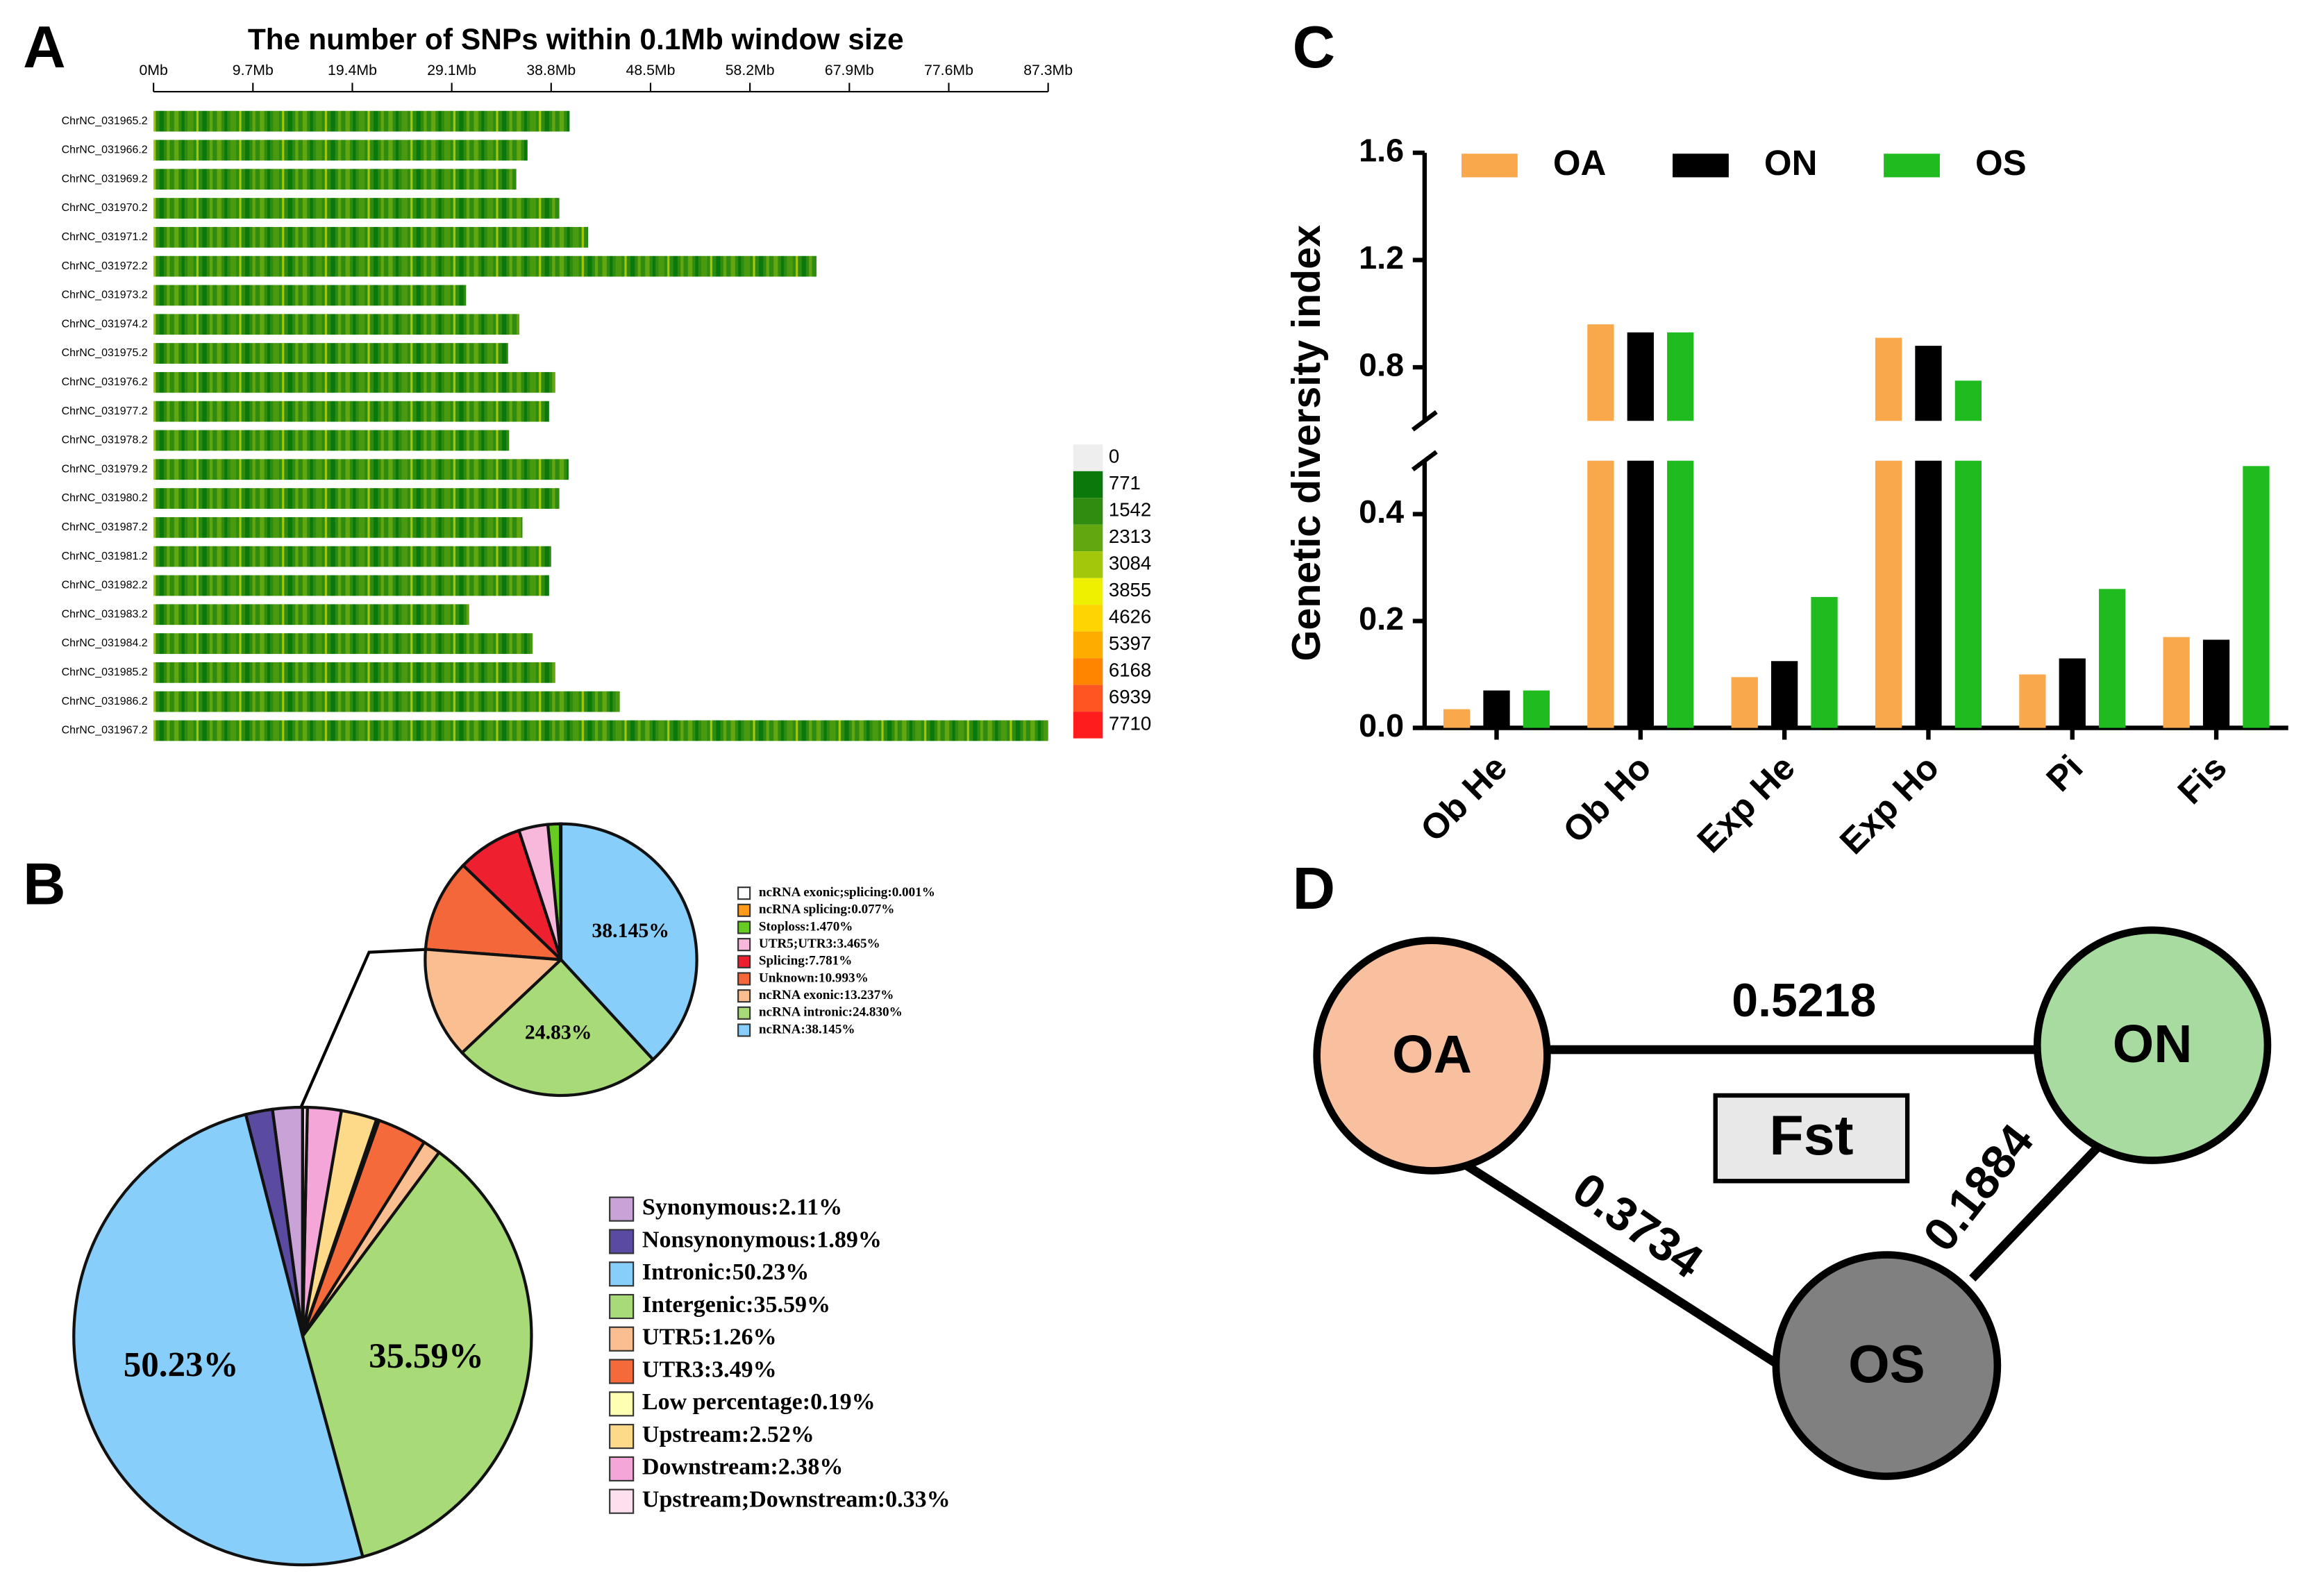  What do you see at coordinates (105, 556) in the screenshot?
I see `chromosome-label: ChrNC_031981.2` at bounding box center [105, 556].